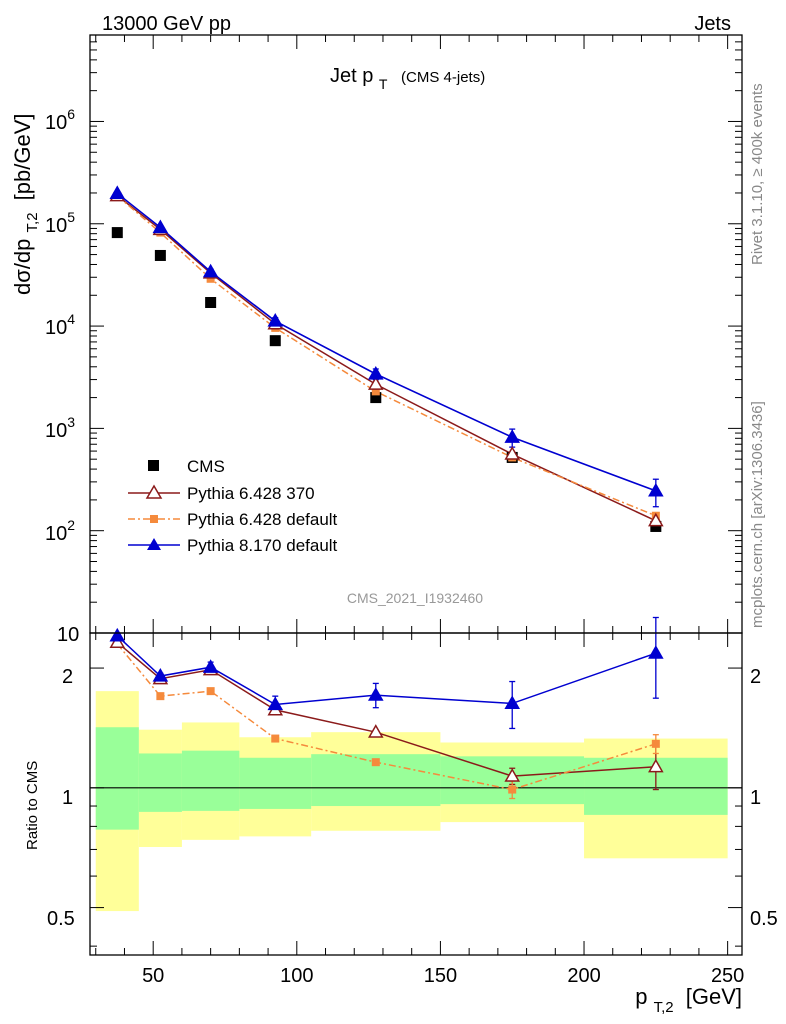  I want to click on main-ylabel-unit: [pb/GeV], so click(22, 156).